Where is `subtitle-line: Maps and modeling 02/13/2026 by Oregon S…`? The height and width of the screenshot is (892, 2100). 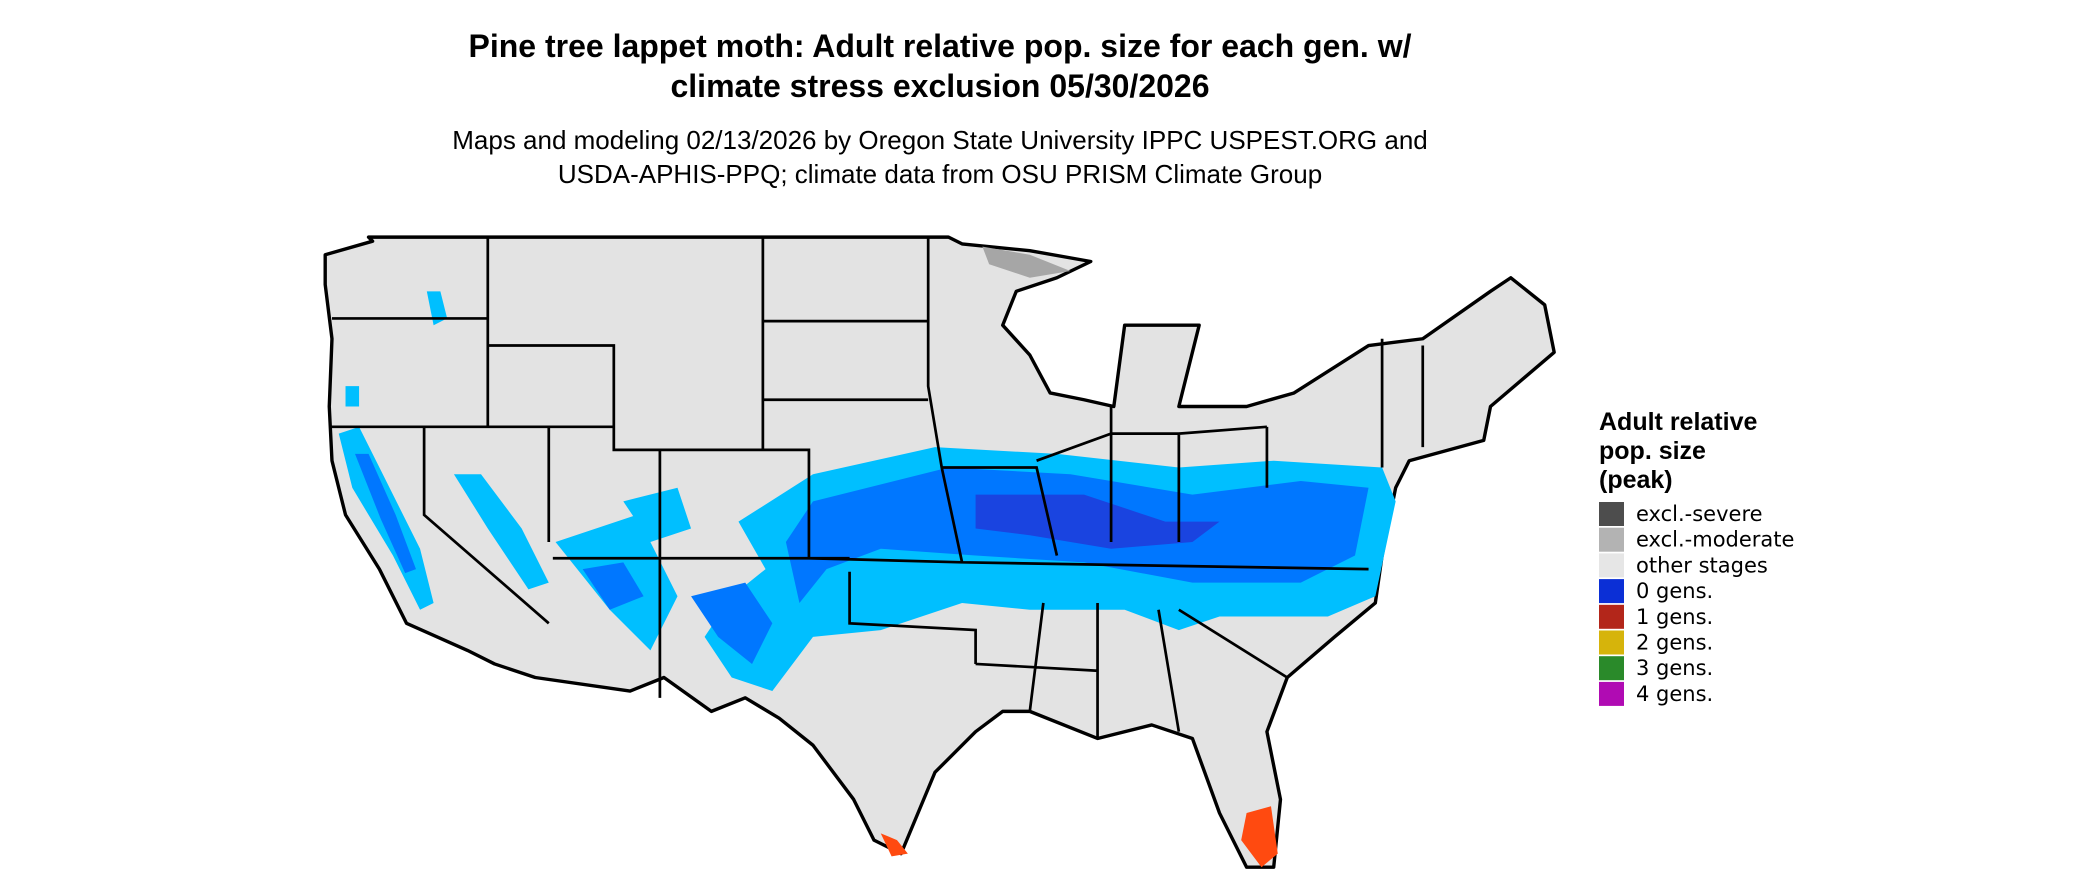
subtitle-line: Maps and modeling 02/13/2026 by Oregon S… is located at coordinates (940, 140).